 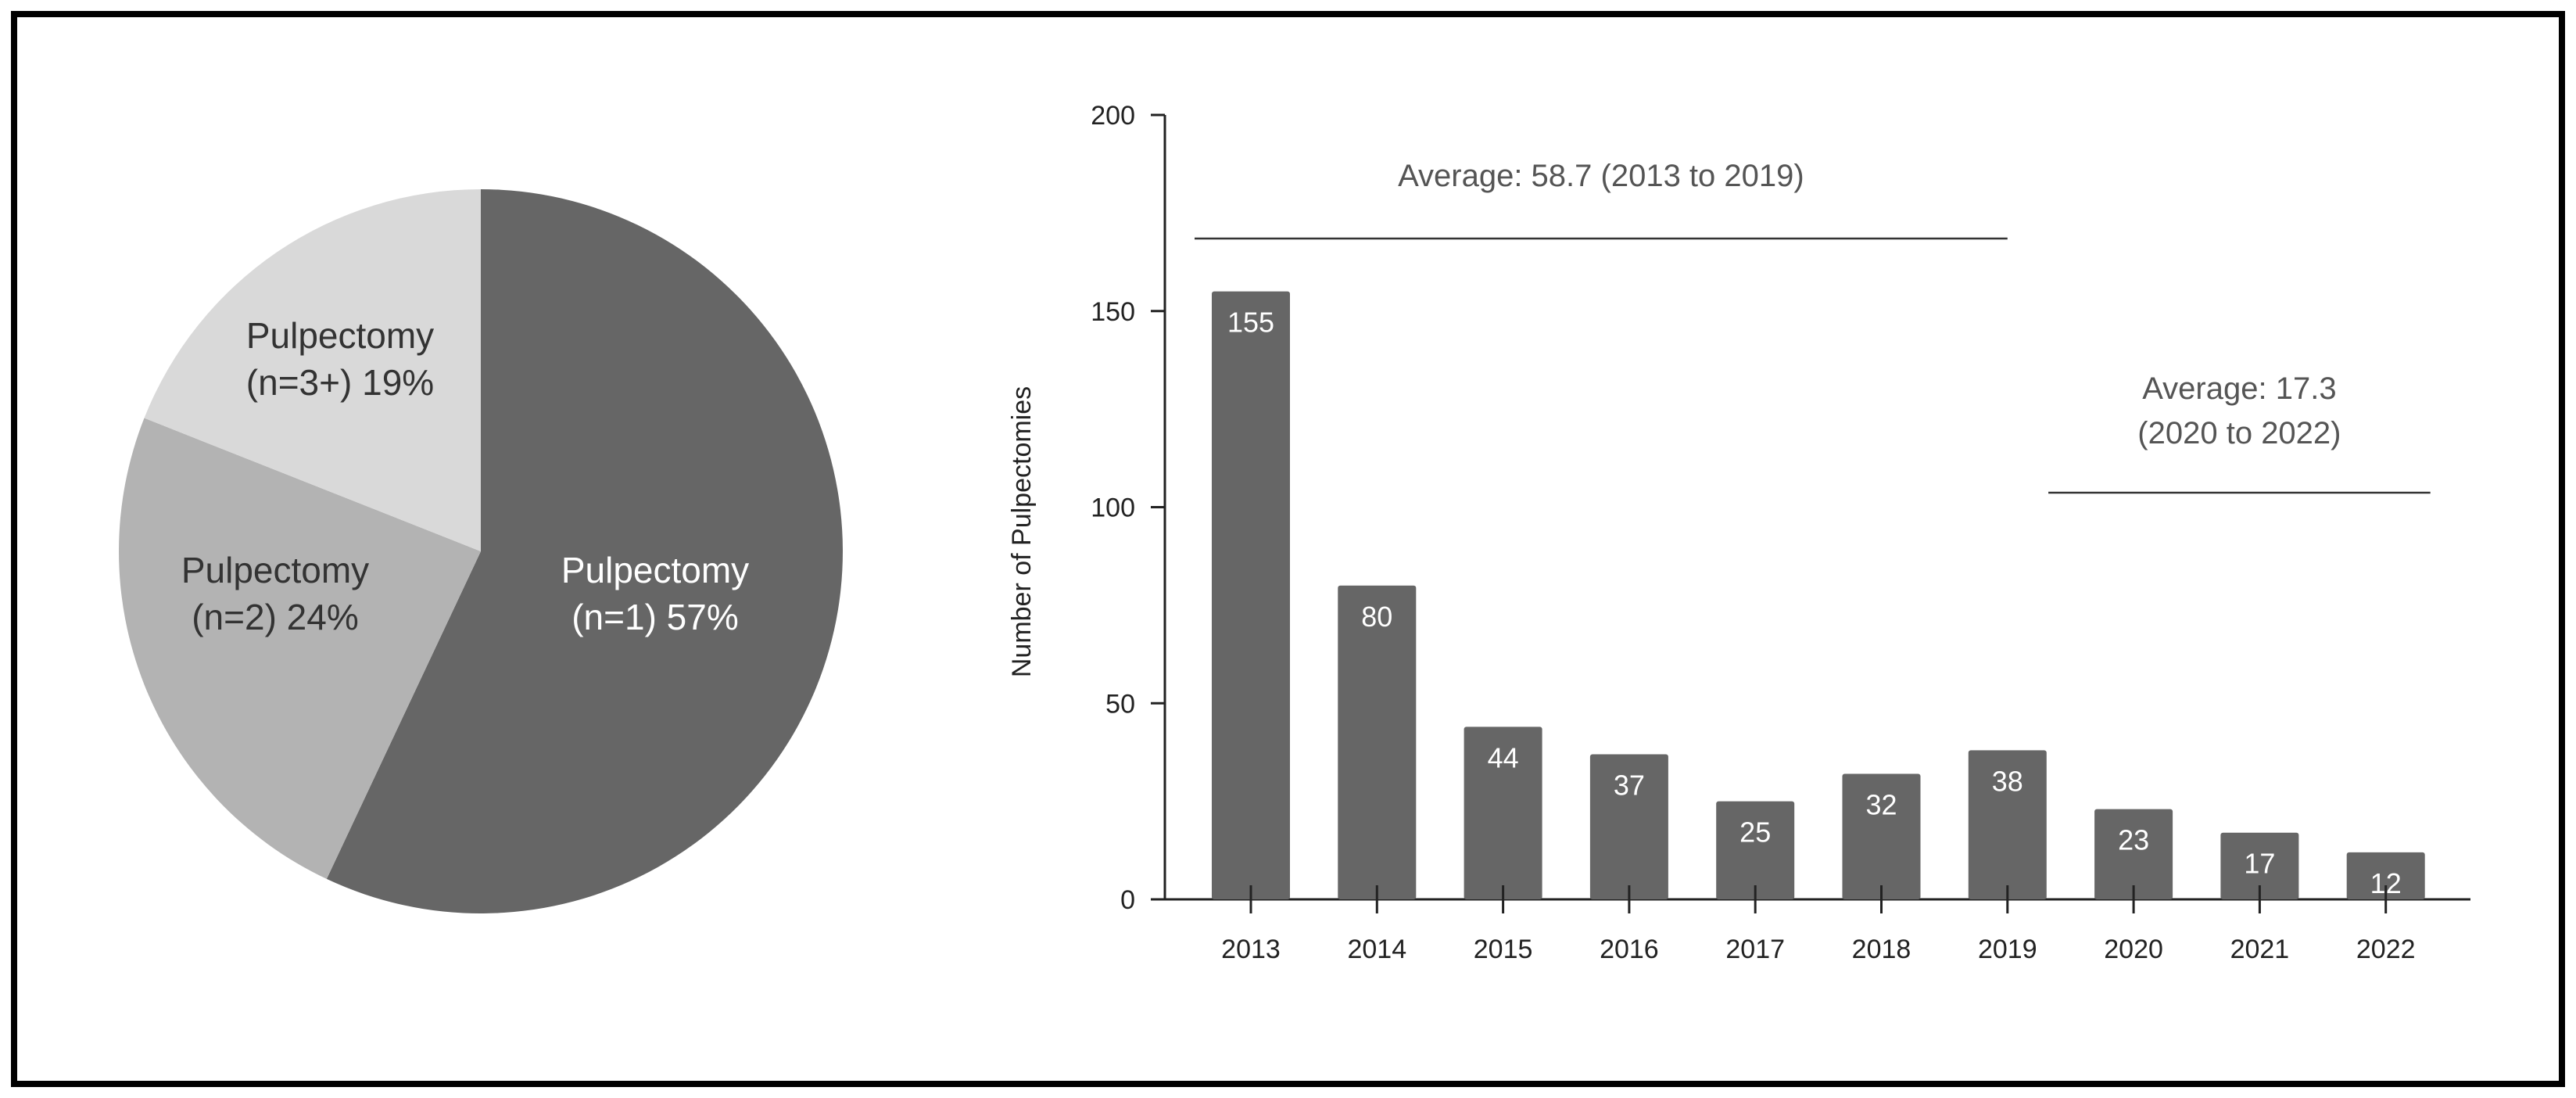 I want to click on pie-slice-label: (n=1) 57%, so click(x=655, y=617).